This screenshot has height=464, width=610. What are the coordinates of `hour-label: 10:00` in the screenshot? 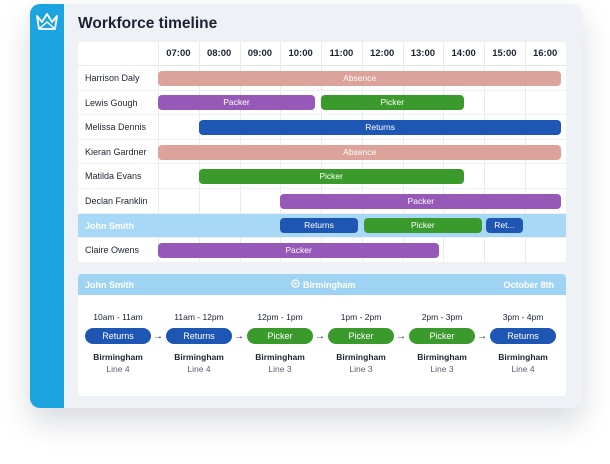 It's located at (300, 53).